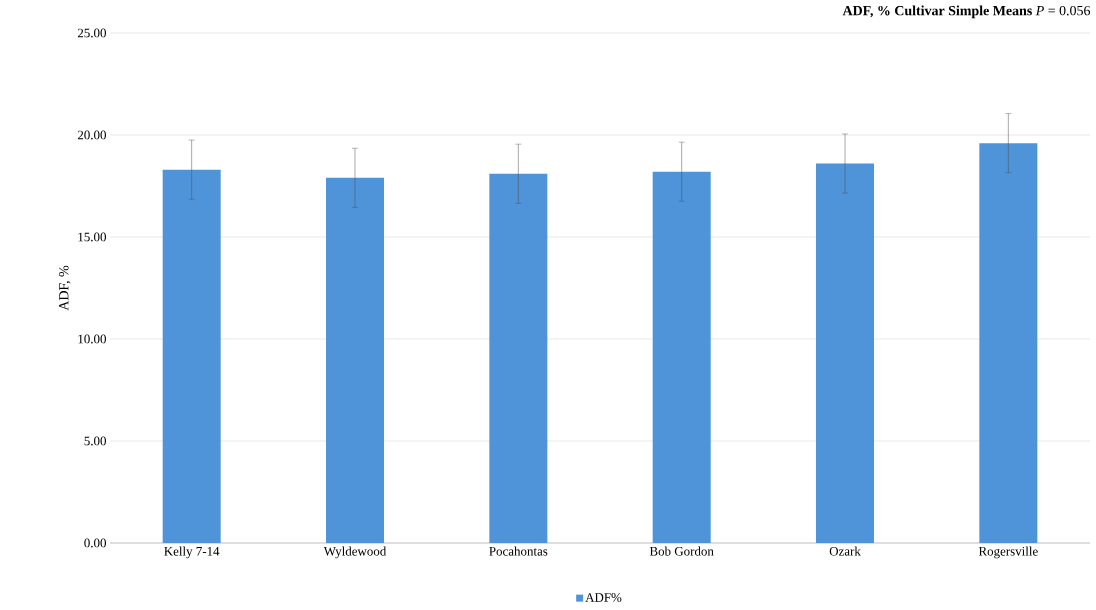 The width and height of the screenshot is (1096, 610). Describe the element at coordinates (681, 551) in the screenshot. I see `x-tick-label: Bob Gordon` at that location.